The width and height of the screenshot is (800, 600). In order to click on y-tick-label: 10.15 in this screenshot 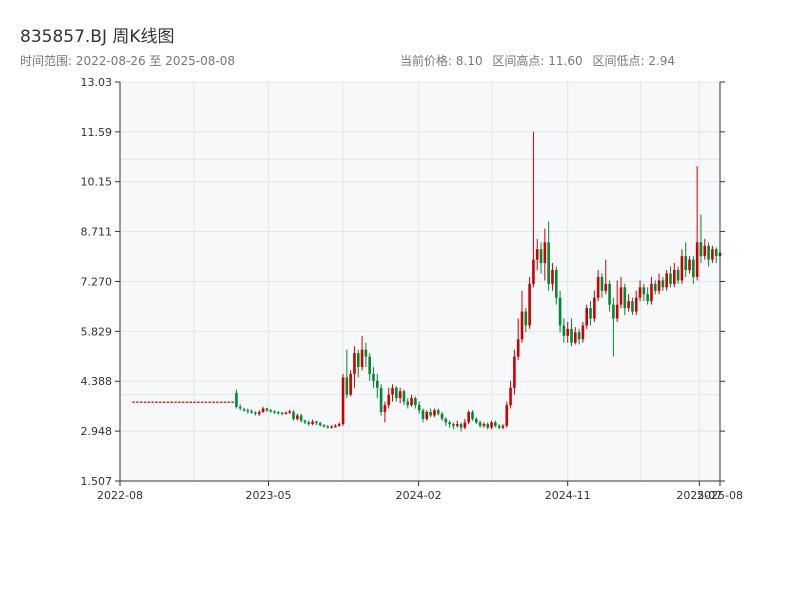, I will do `click(97, 182)`.